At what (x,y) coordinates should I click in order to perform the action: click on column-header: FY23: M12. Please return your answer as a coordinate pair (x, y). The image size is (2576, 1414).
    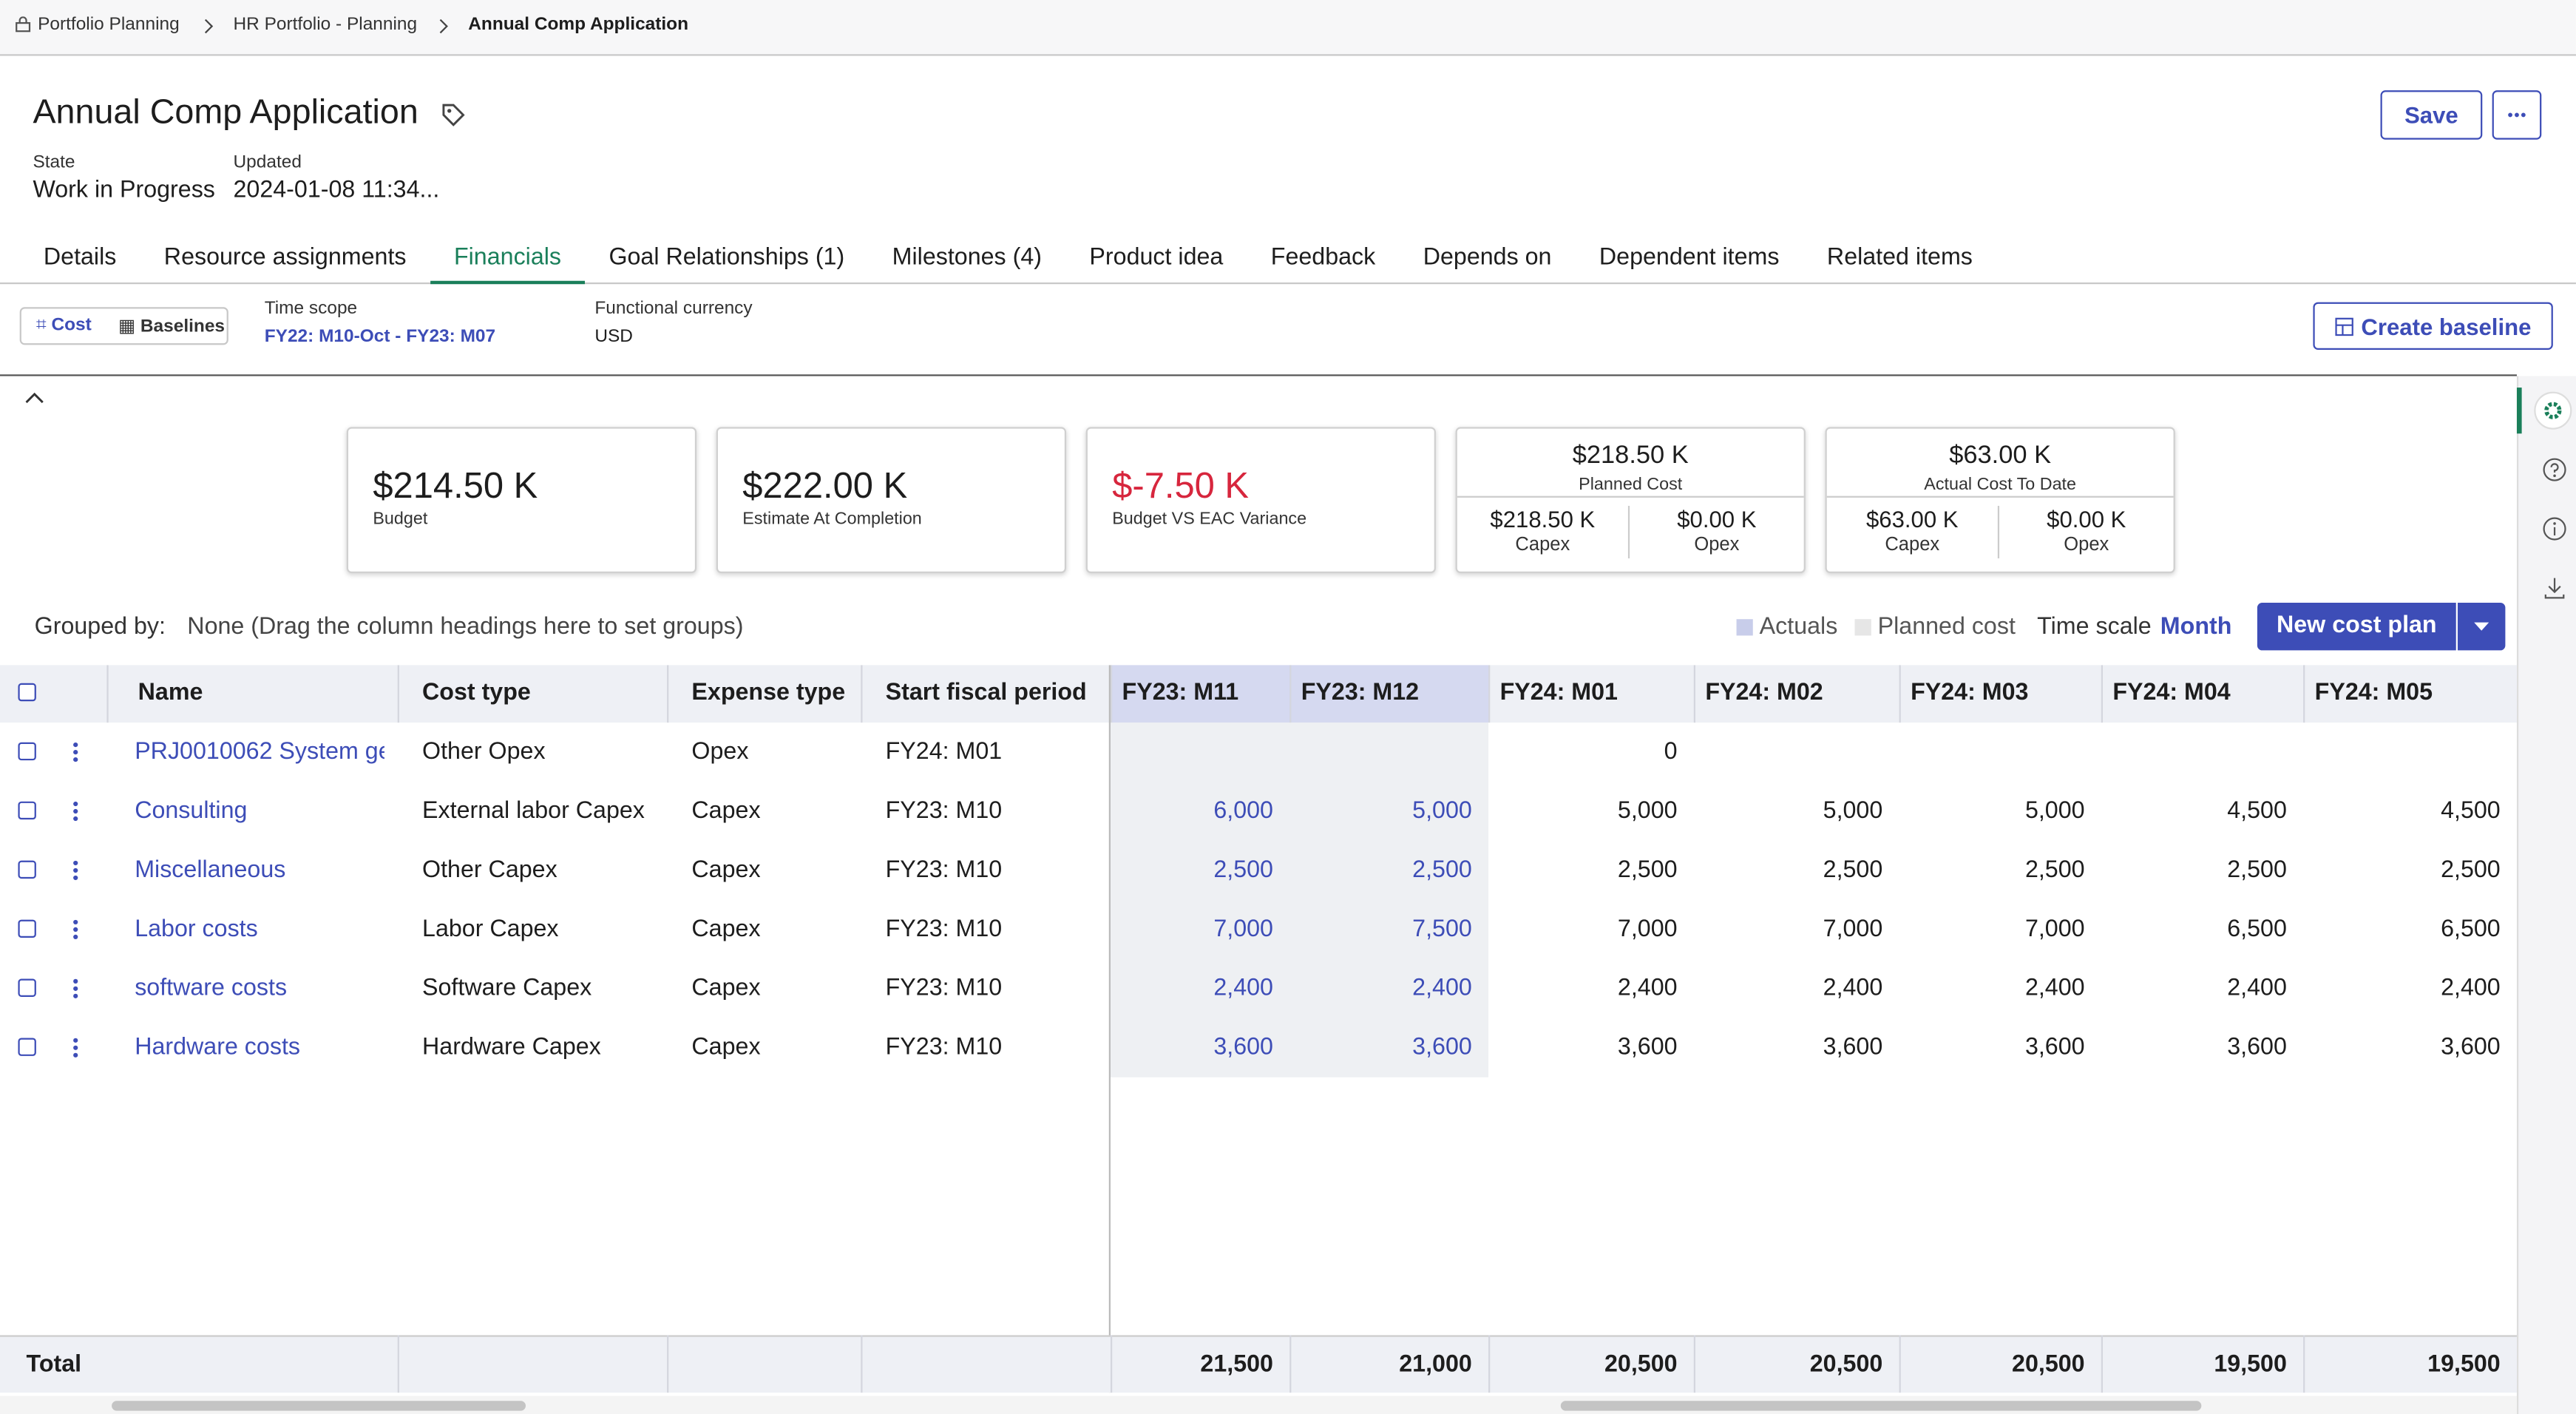
    Looking at the image, I should click on (1360, 693).